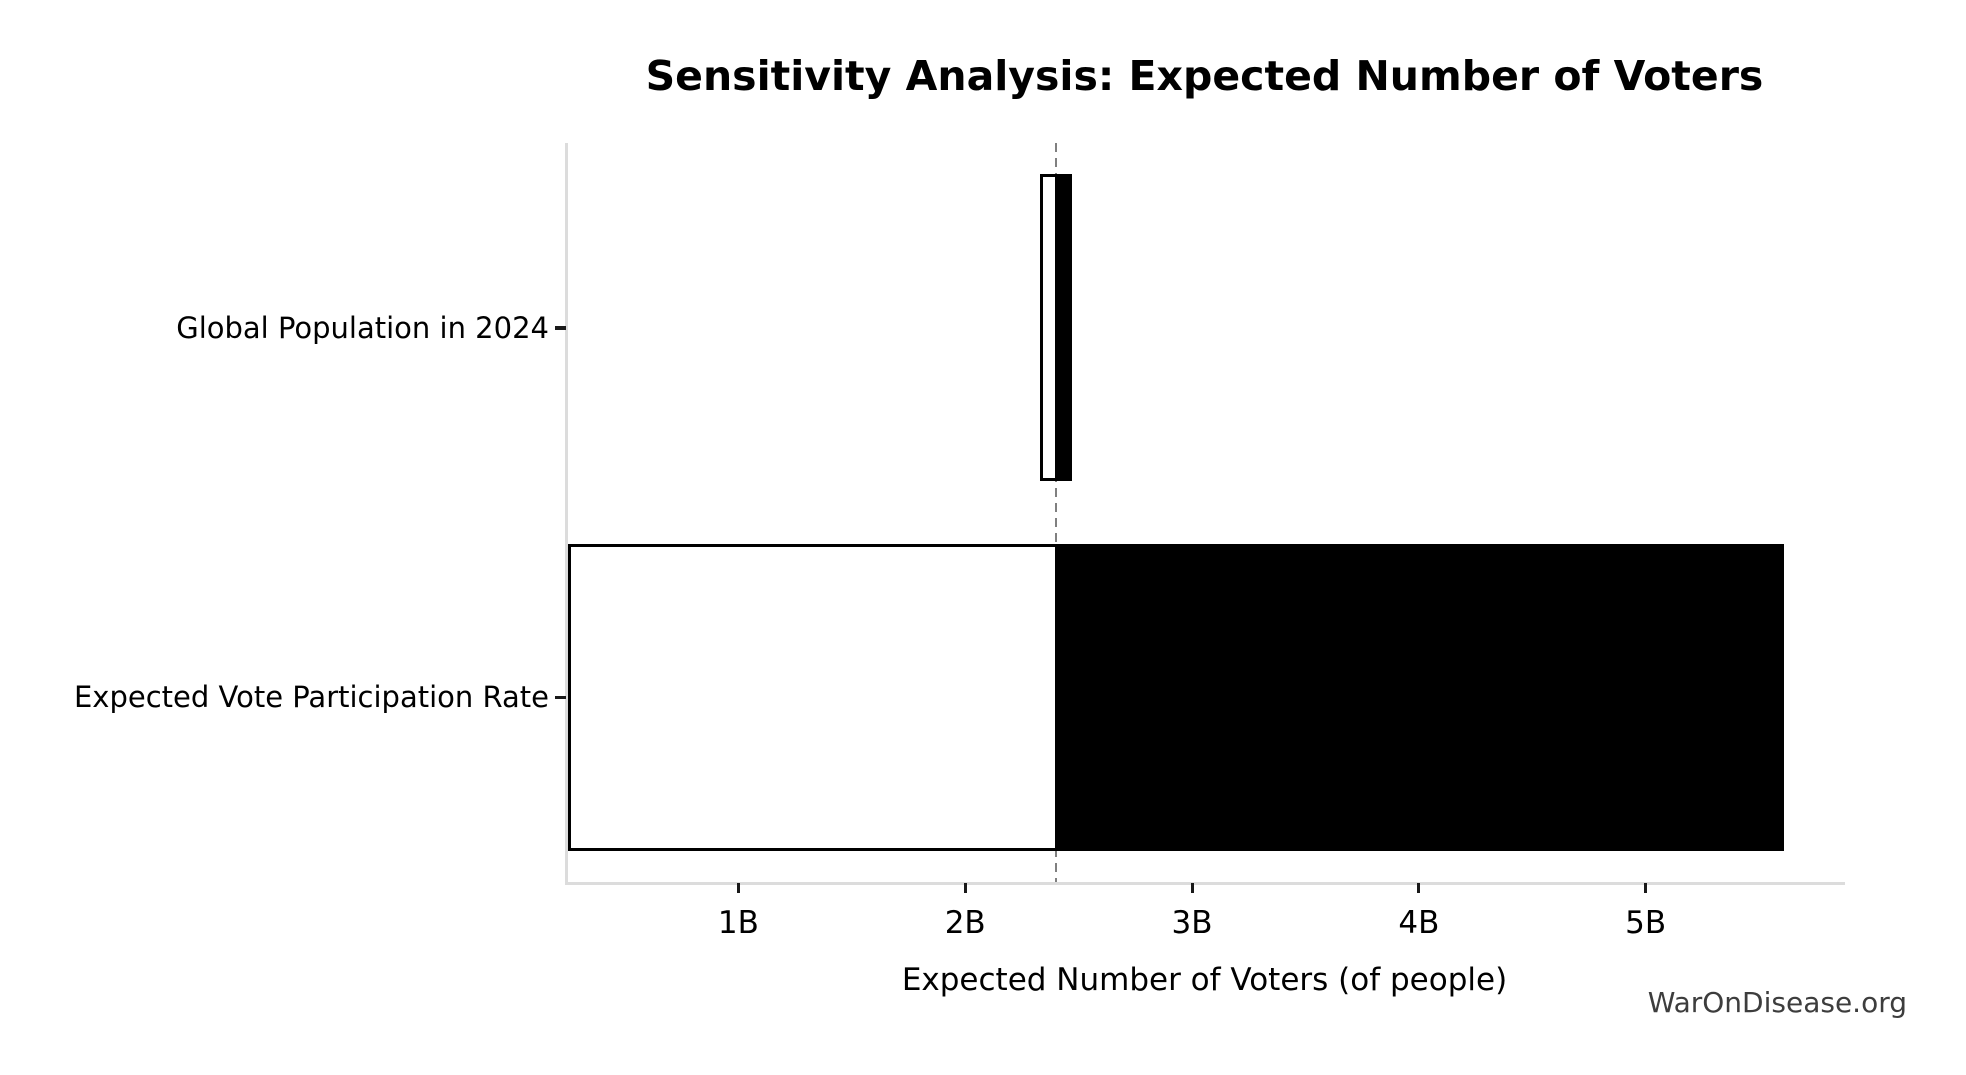  What do you see at coordinates (1192, 923) in the screenshot?
I see `x-tick-label: 3B` at bounding box center [1192, 923].